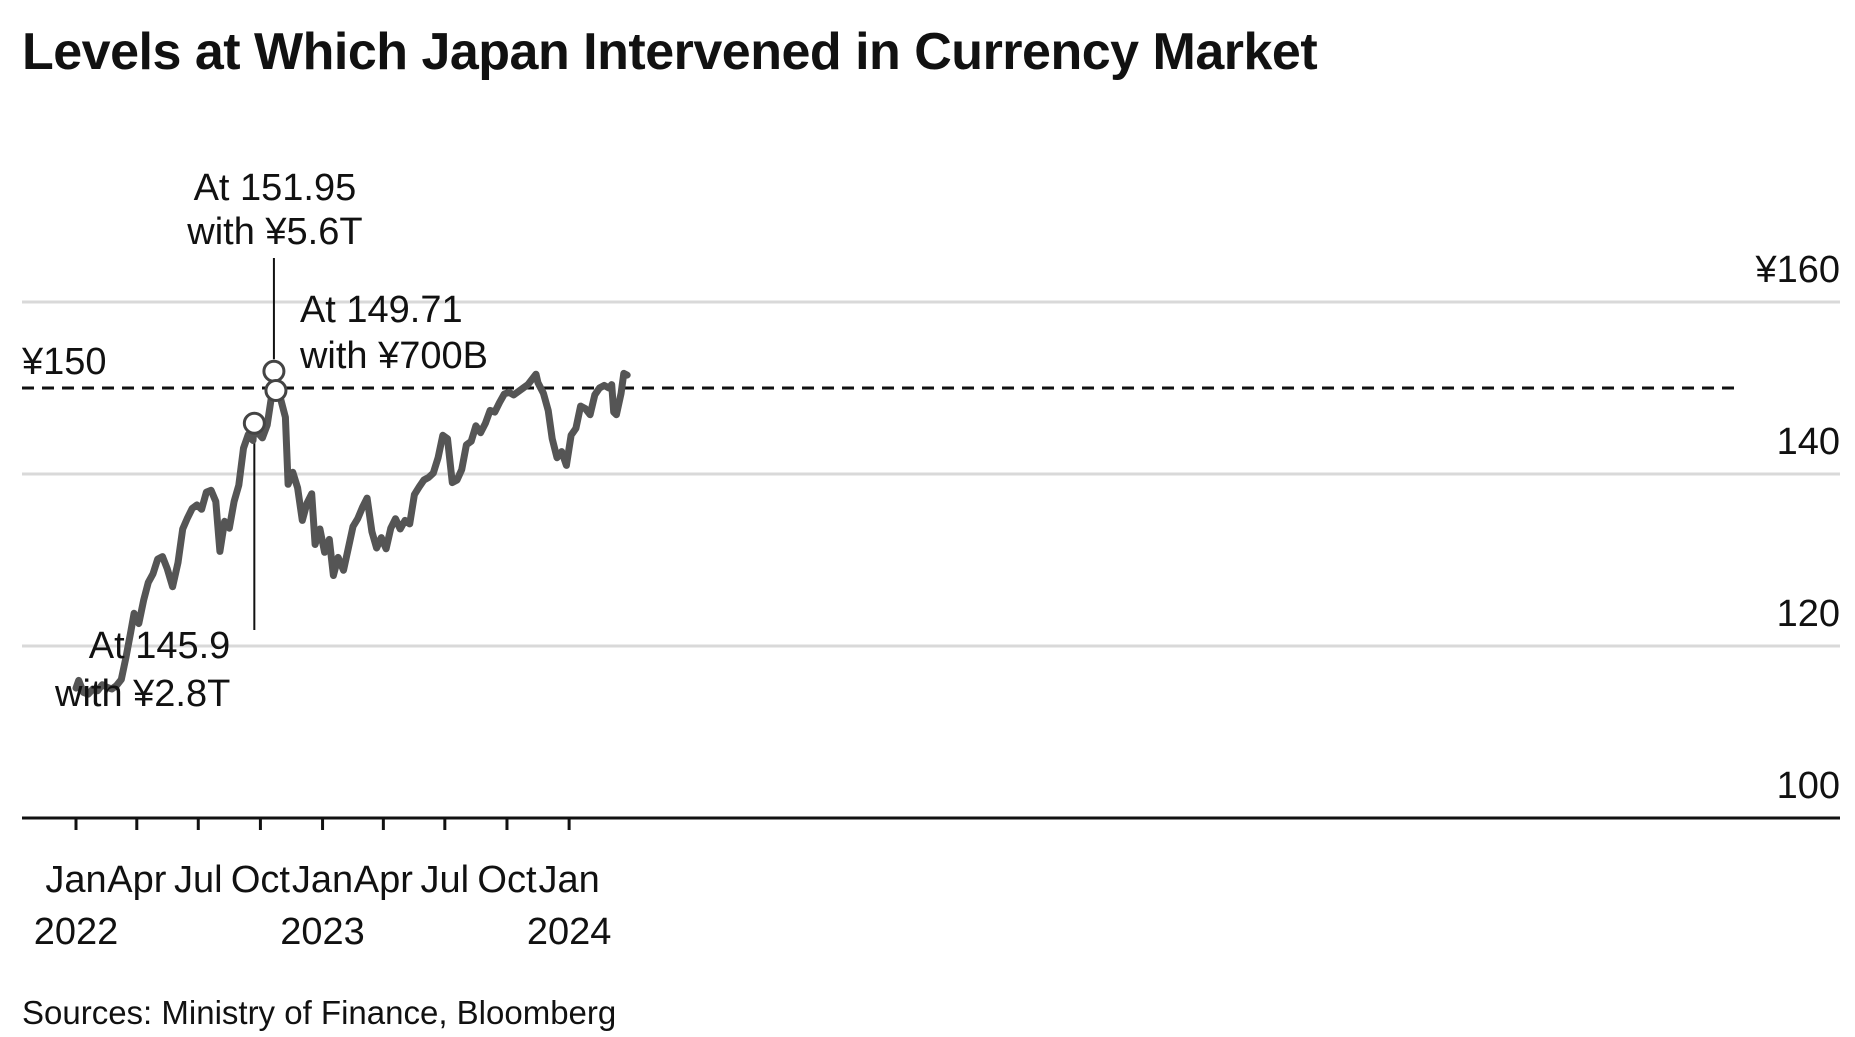 Image resolution: width=1855 pixels, height=1037 pixels. I want to click on series-line-usdjpy, so click(351, 532).